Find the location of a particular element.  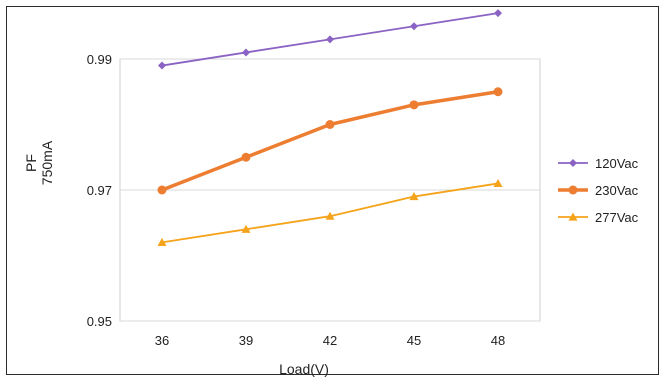

legend-label: 277Vac is located at coordinates (617, 217).